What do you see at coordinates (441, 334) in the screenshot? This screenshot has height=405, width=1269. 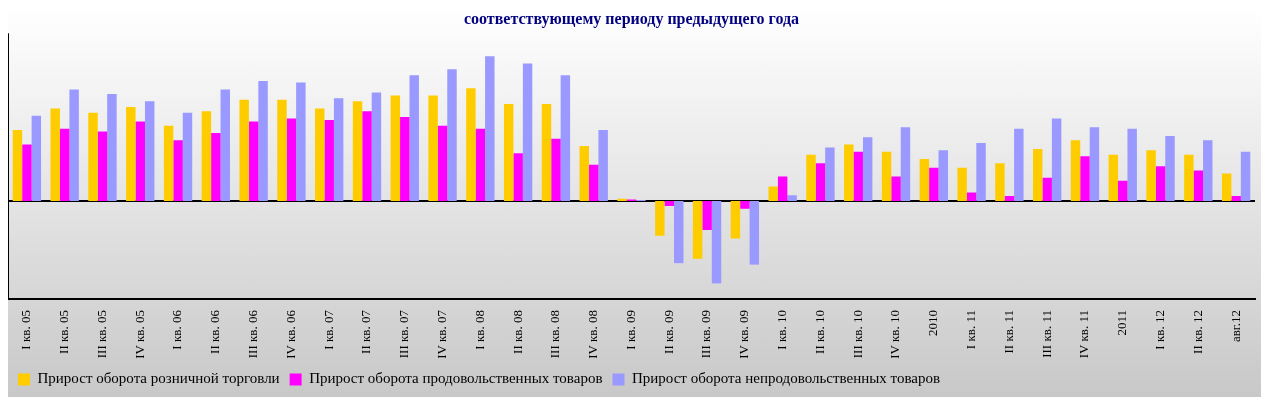 I see `x-tick-label: IV кв. 07` at bounding box center [441, 334].